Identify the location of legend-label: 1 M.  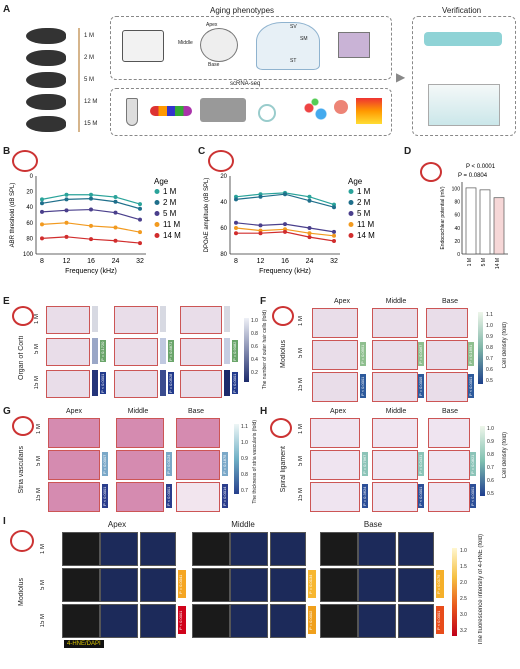
(170, 191).